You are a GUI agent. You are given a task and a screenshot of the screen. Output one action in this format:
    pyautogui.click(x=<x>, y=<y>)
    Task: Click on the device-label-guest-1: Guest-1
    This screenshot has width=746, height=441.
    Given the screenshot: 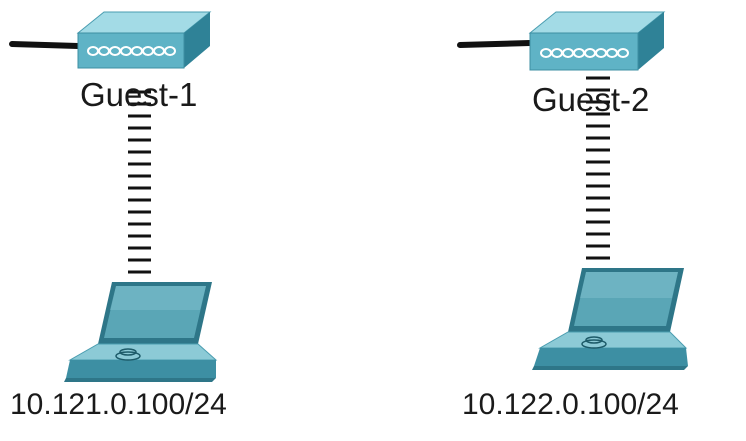 What is the action you would take?
    pyautogui.click(x=139, y=94)
    